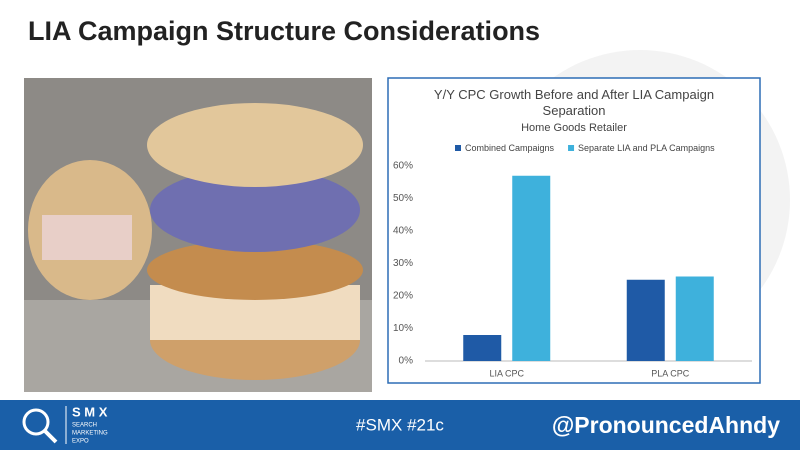 The width and height of the screenshot is (800, 455). What do you see at coordinates (255, 210) in the screenshot?
I see `blueberry-filling` at bounding box center [255, 210].